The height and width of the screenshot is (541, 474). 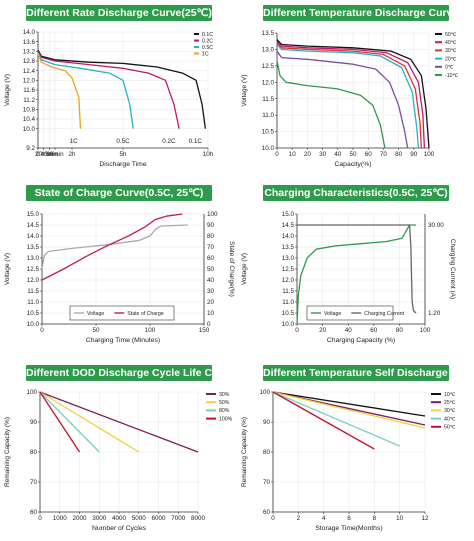 I want to click on y2-tick-label: 0, so click(x=209, y=324).